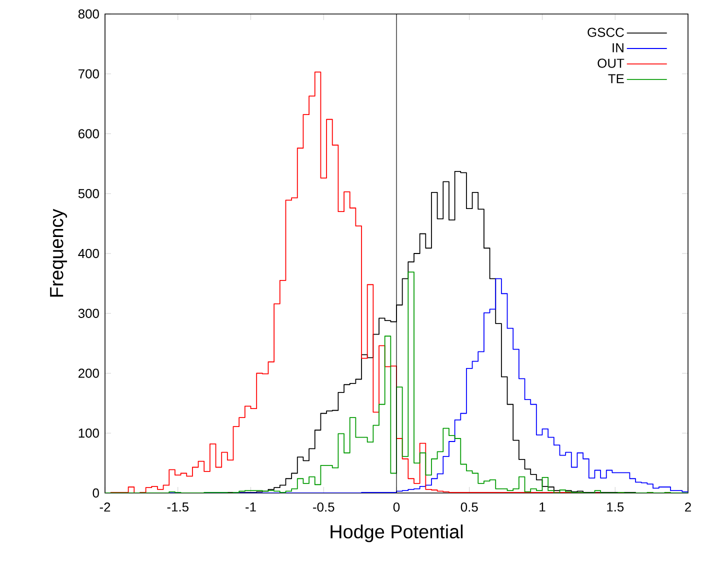 The height and width of the screenshot is (574, 708). I want to click on x-axis-title: Hodge Potential, so click(396, 533).